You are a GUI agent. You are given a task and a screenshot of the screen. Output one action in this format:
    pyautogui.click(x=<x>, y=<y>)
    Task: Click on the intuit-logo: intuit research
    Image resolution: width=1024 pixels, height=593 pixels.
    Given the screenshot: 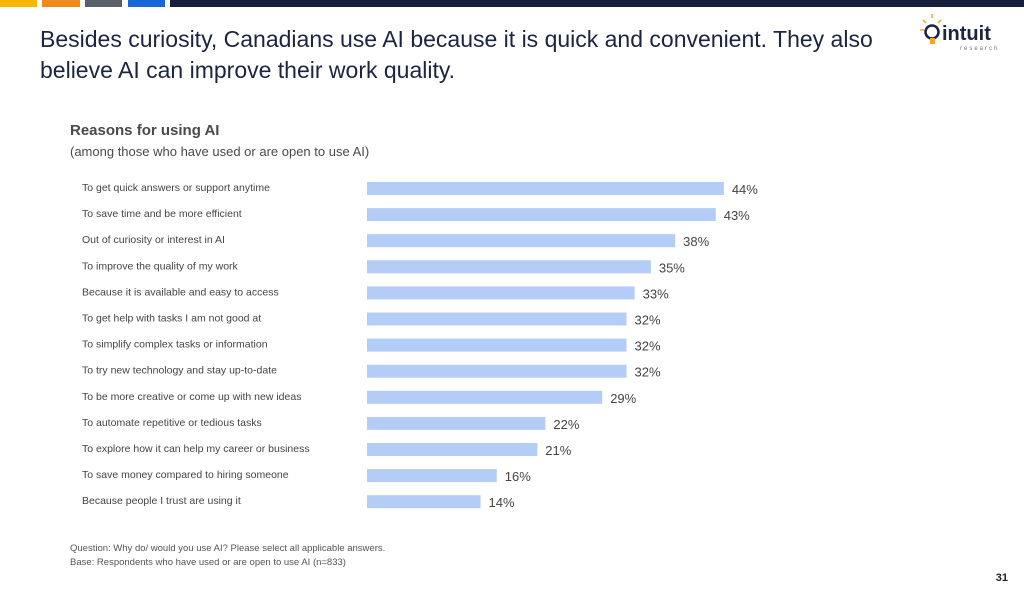 What is the action you would take?
    pyautogui.click(x=959, y=33)
    